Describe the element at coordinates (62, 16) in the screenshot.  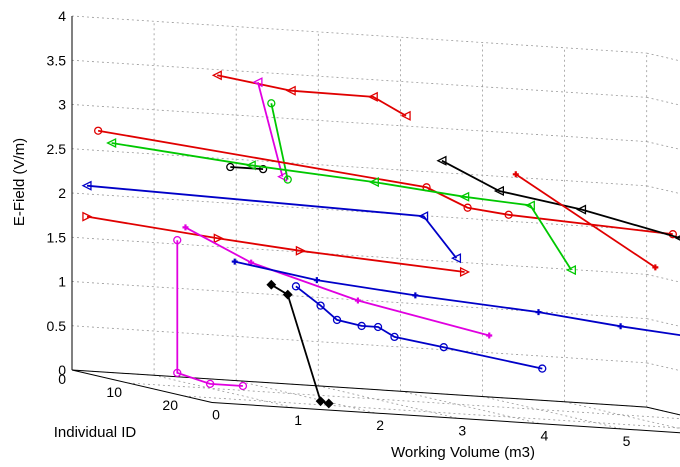
I see `z-tick-label: 4` at that location.